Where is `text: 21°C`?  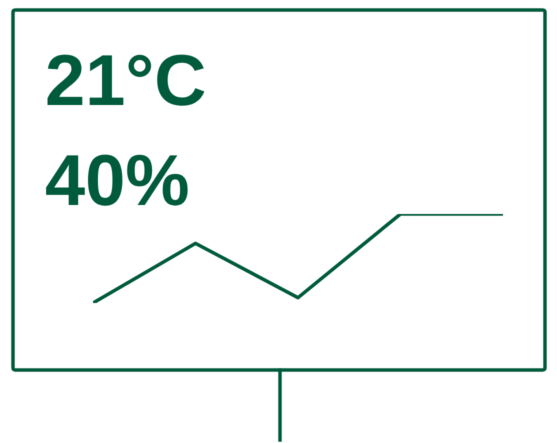
text: 21°C is located at coordinates (126, 80).